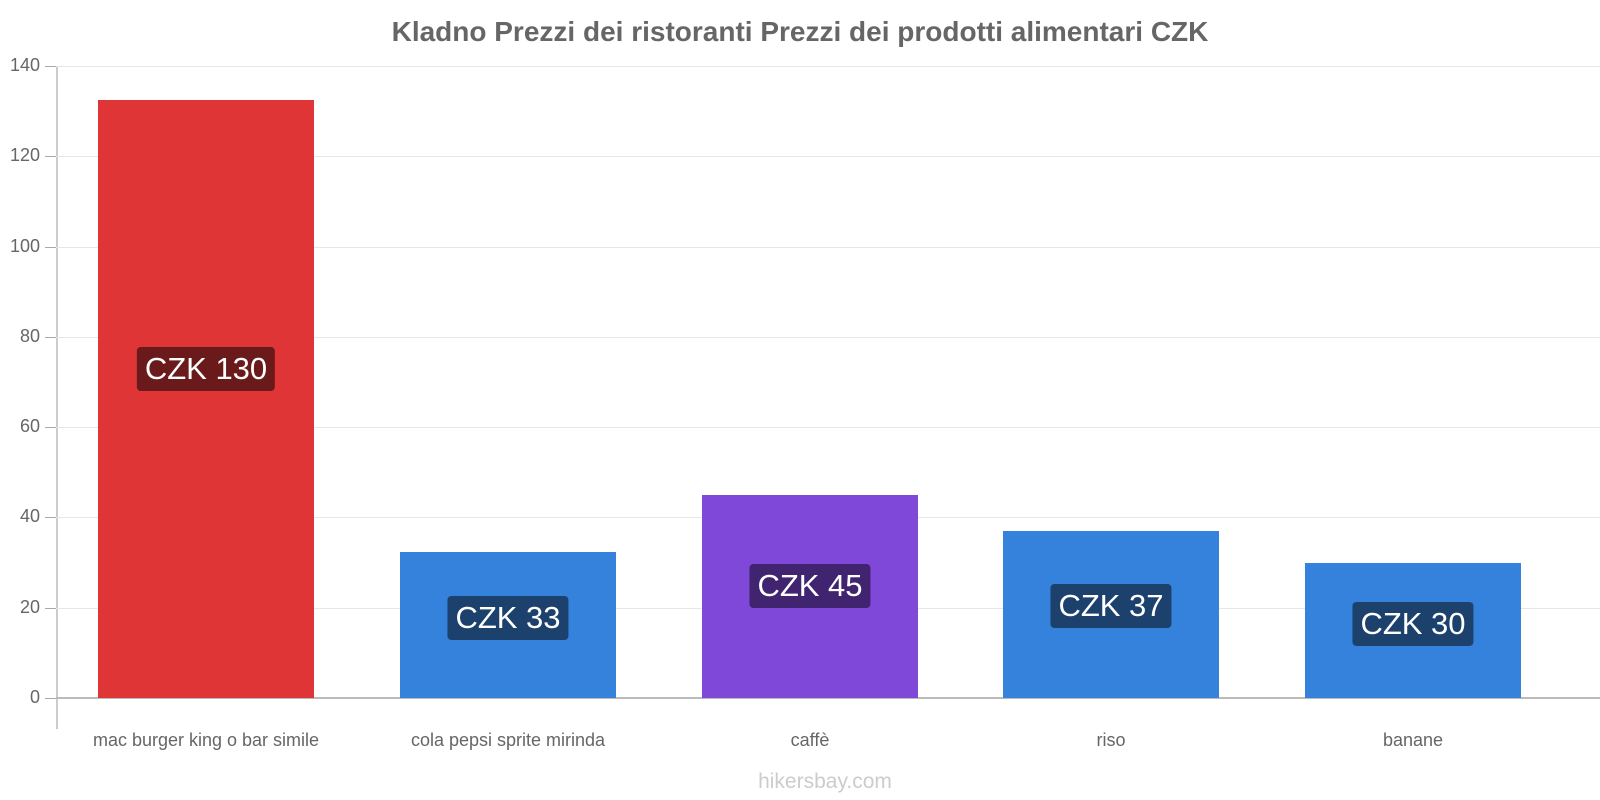 This screenshot has height=800, width=1600. Describe the element at coordinates (24, 245) in the screenshot. I see `y-tick-label: 100` at that location.